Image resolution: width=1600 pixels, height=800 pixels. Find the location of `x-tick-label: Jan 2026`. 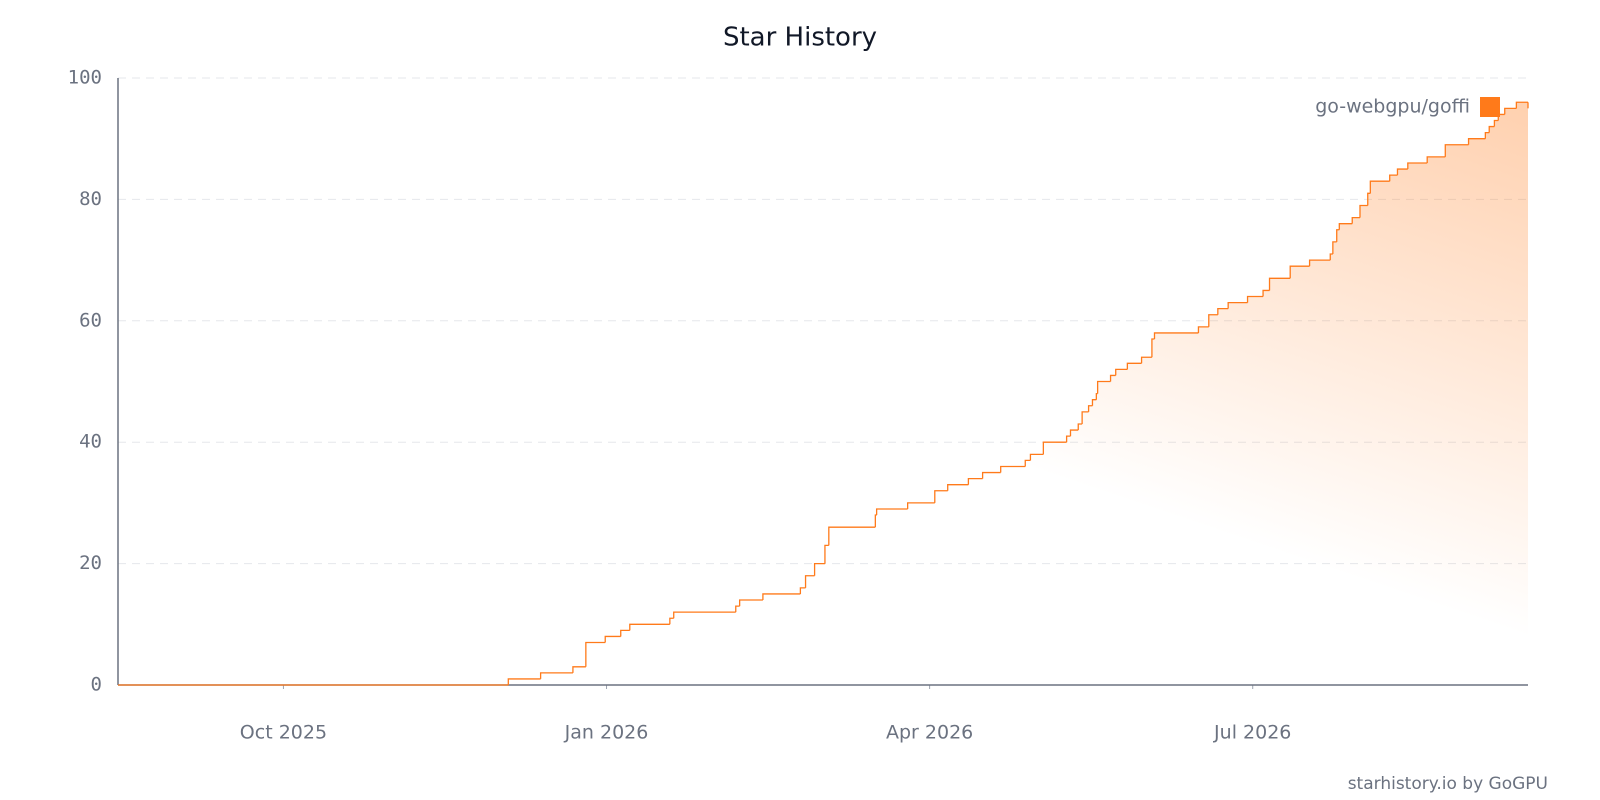

x-tick-label: Jan 2026 is located at coordinates (606, 733).